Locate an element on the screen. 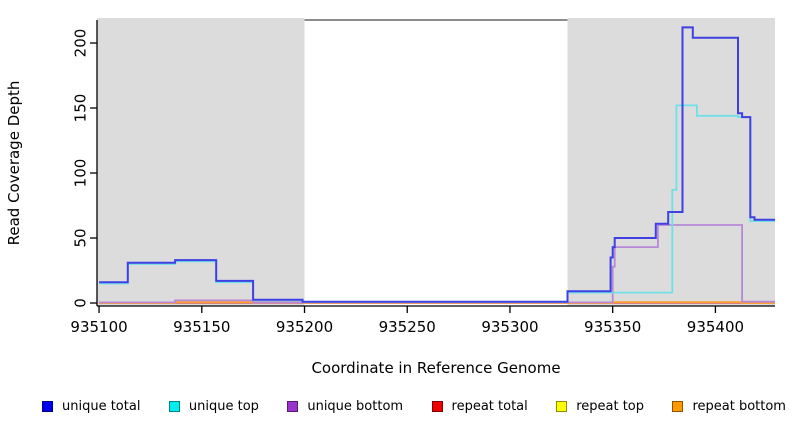 This screenshot has width=792, height=432. x-tick-label: 935400 is located at coordinates (715, 327).